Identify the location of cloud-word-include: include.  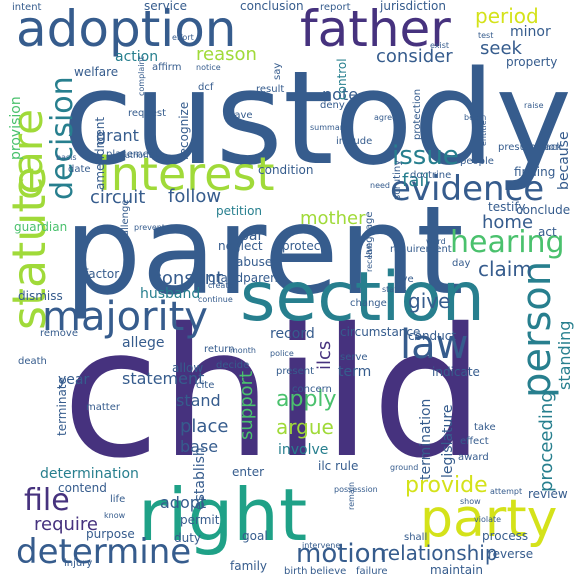
(354, 141).